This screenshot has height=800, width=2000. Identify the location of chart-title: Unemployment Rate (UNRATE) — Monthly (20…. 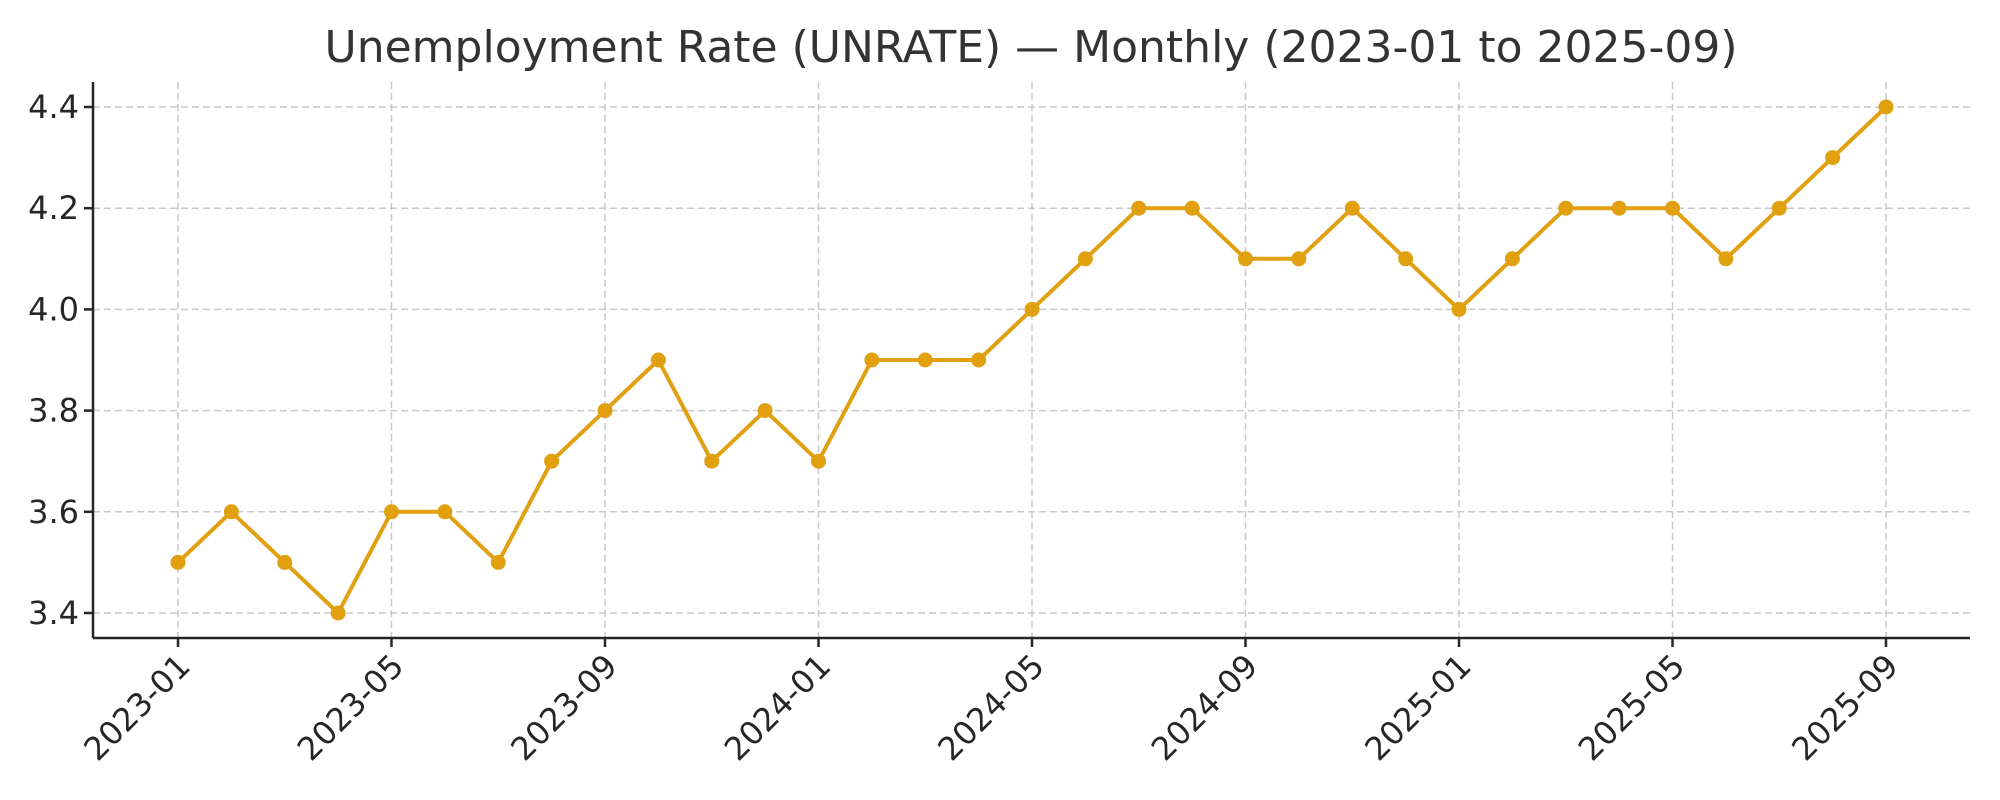
(1031, 47).